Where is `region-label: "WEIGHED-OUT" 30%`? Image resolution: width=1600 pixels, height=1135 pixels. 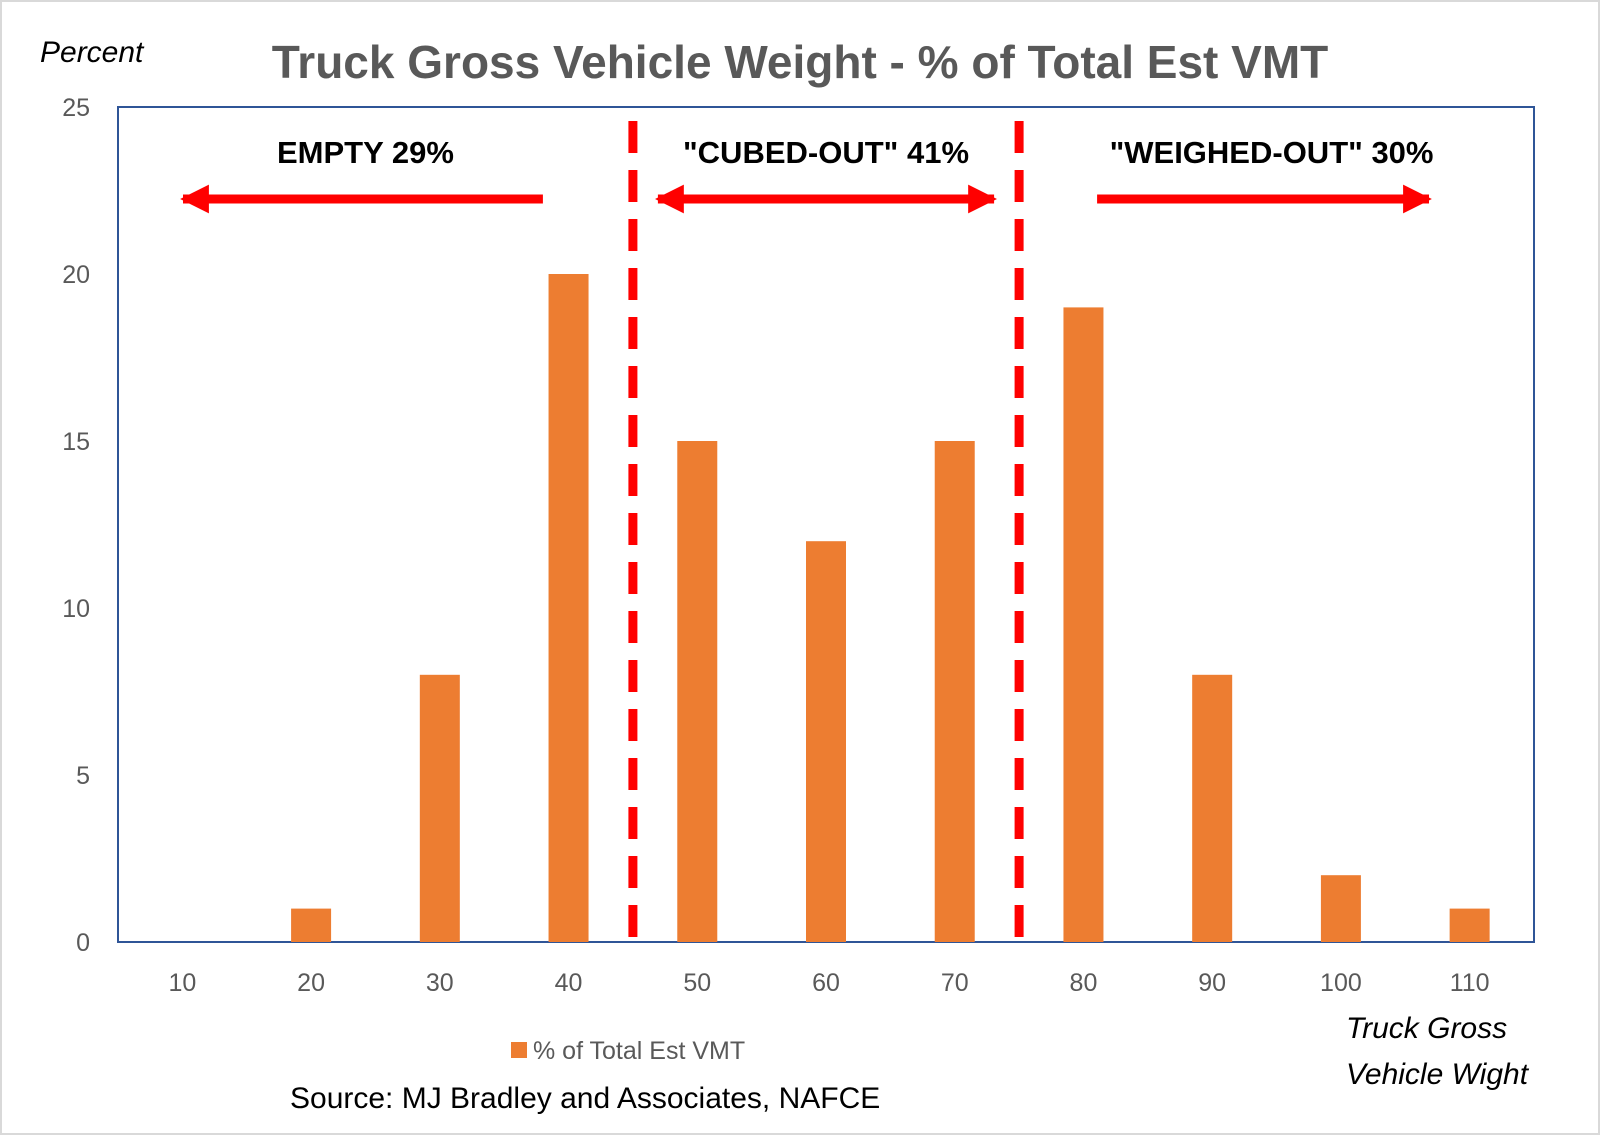 region-label: "WEIGHED-OUT" 30% is located at coordinates (1272, 152).